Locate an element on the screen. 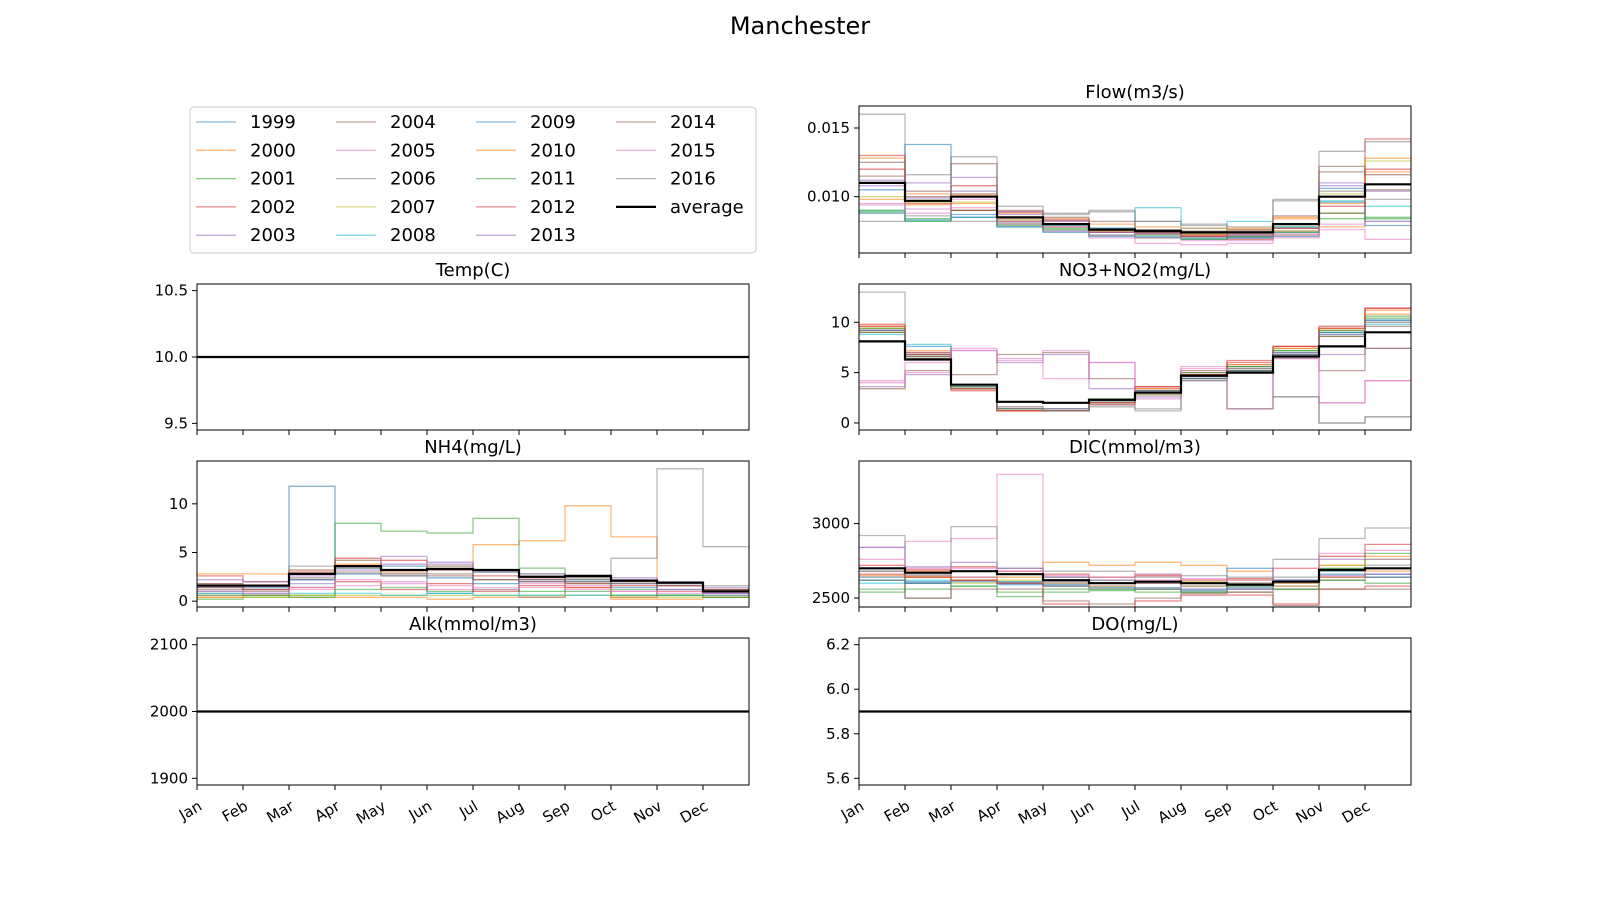  y-tick-label: 2000 is located at coordinates (169, 712).